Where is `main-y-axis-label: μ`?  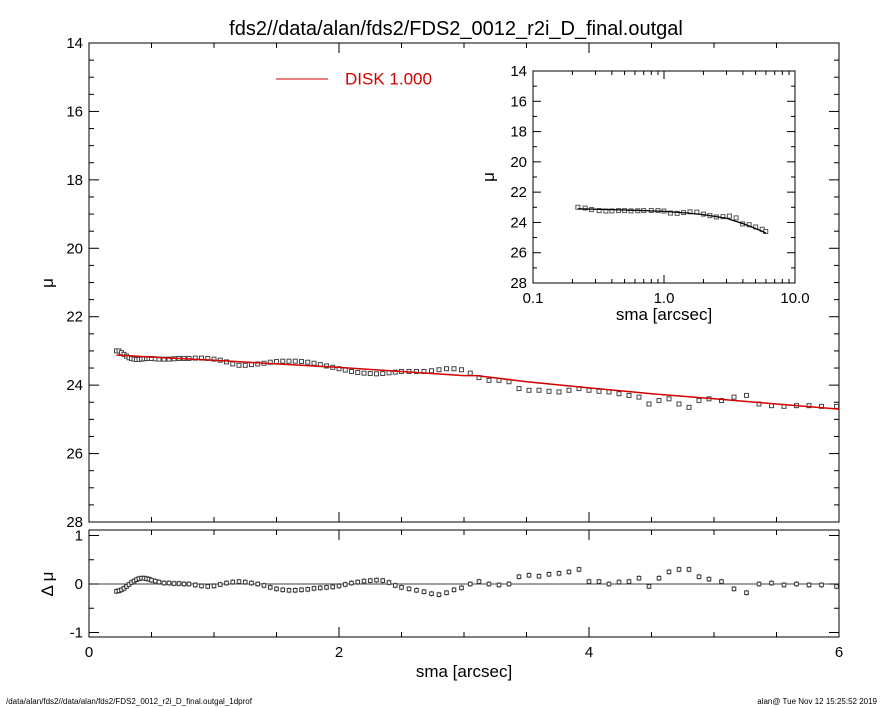 main-y-axis-label: μ is located at coordinates (47, 283).